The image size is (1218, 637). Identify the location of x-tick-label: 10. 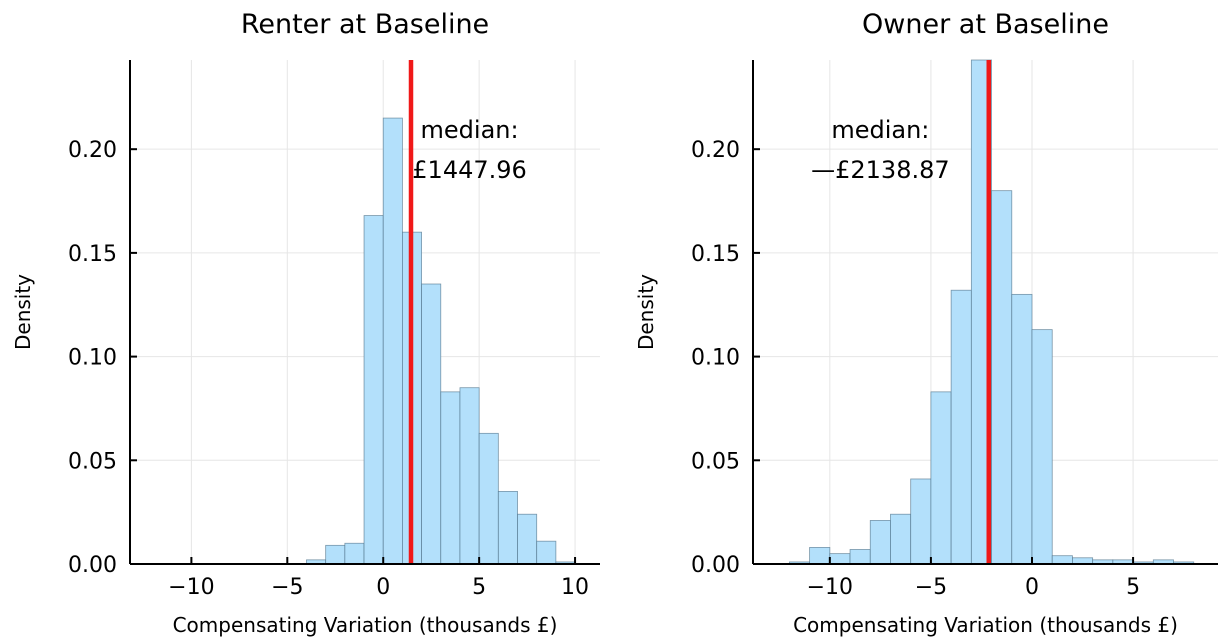
(575, 587).